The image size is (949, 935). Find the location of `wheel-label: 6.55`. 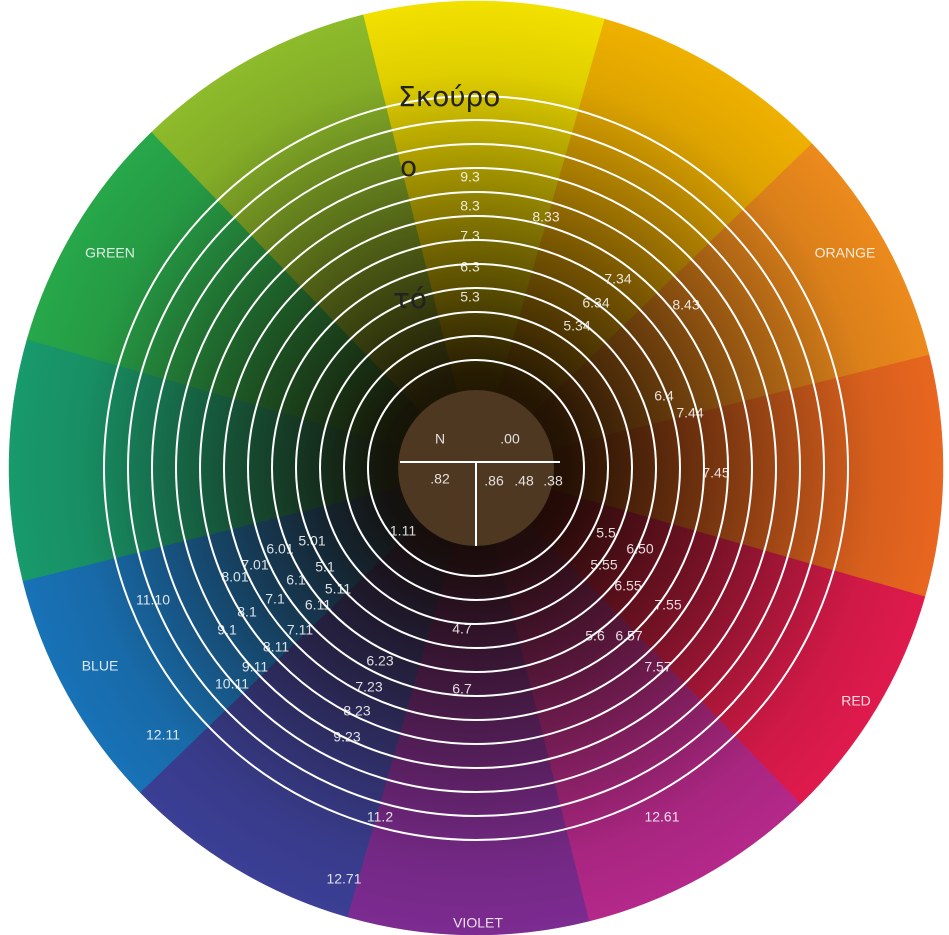

wheel-label: 6.55 is located at coordinates (627, 586).